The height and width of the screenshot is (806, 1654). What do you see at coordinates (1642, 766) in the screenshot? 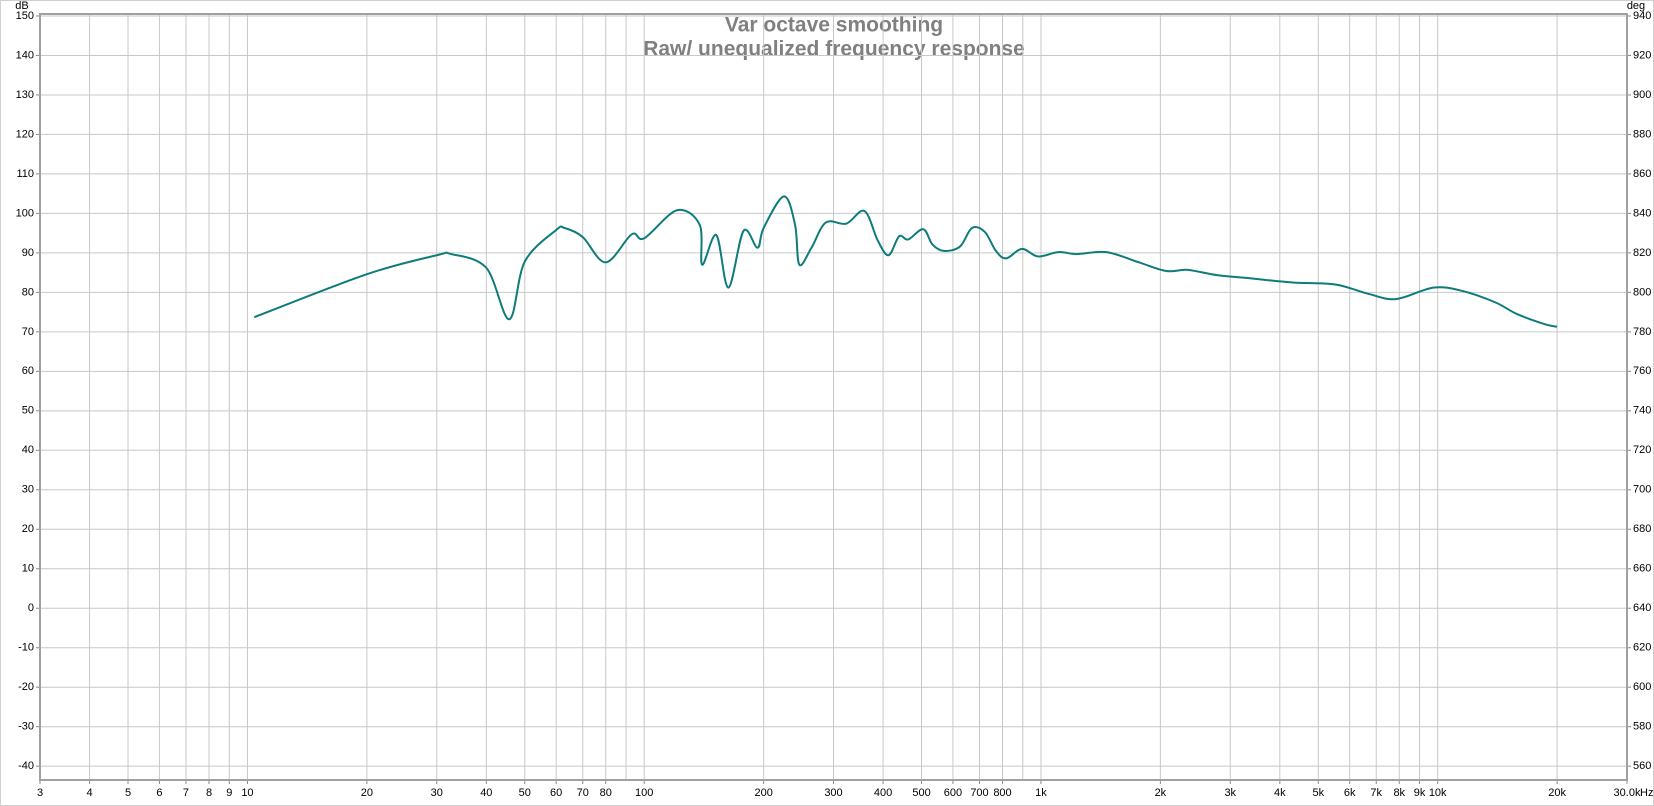
I see `y2-tick-label: 560` at bounding box center [1642, 766].